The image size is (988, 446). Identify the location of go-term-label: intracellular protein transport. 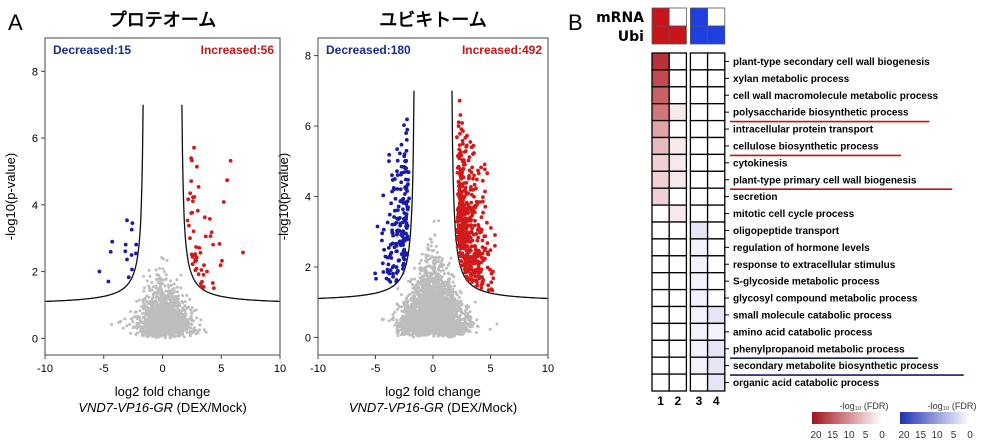
(803, 130).